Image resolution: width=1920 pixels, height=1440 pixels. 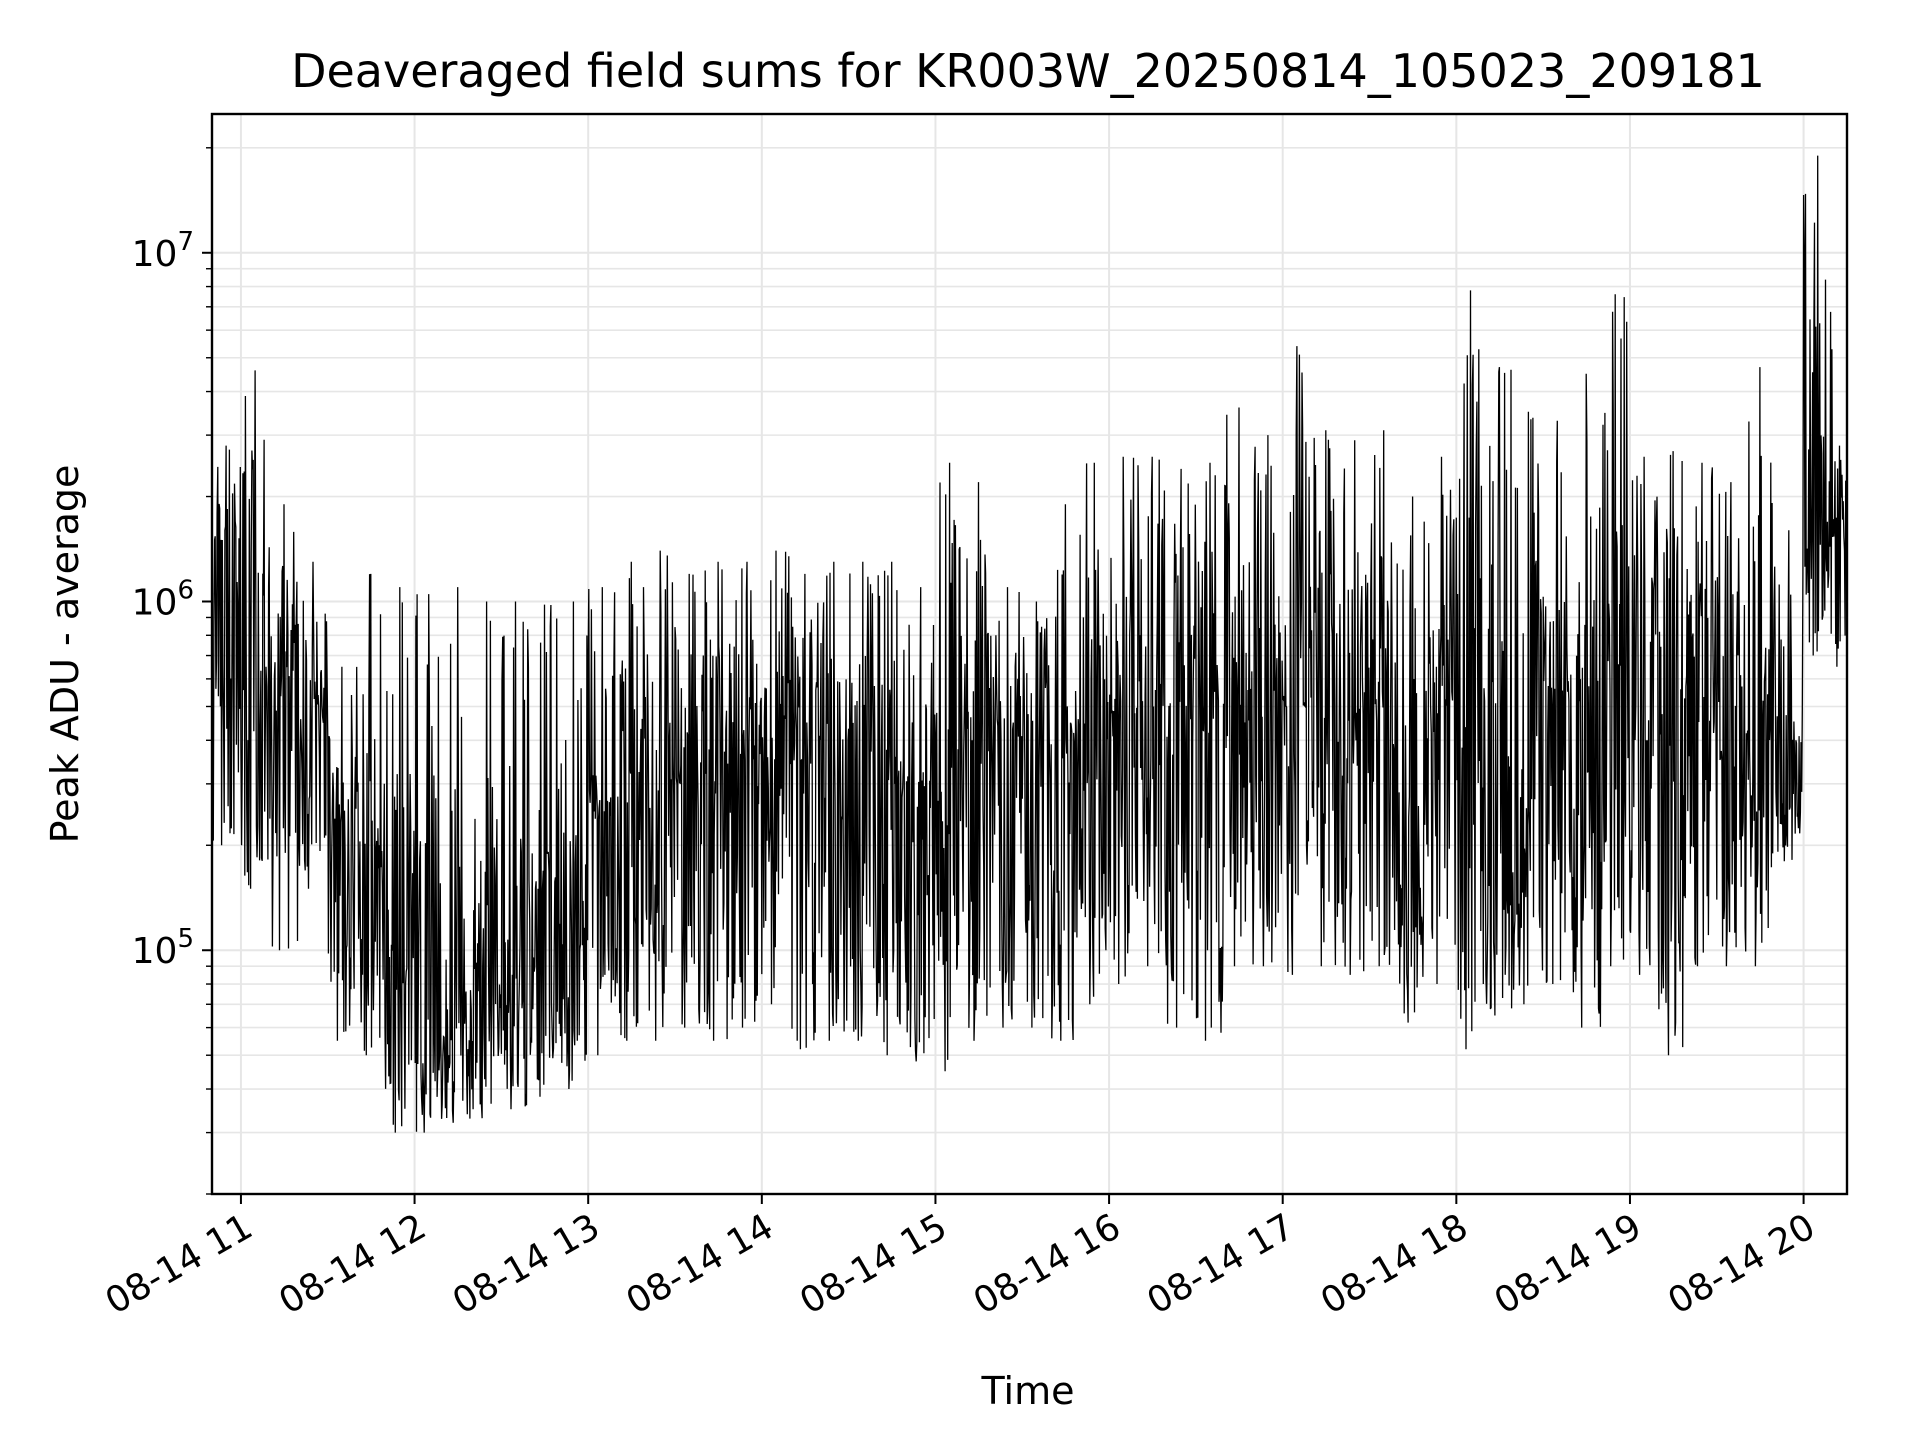 What do you see at coordinates (1028, 1391) in the screenshot?
I see `x-axis-label: Time` at bounding box center [1028, 1391].